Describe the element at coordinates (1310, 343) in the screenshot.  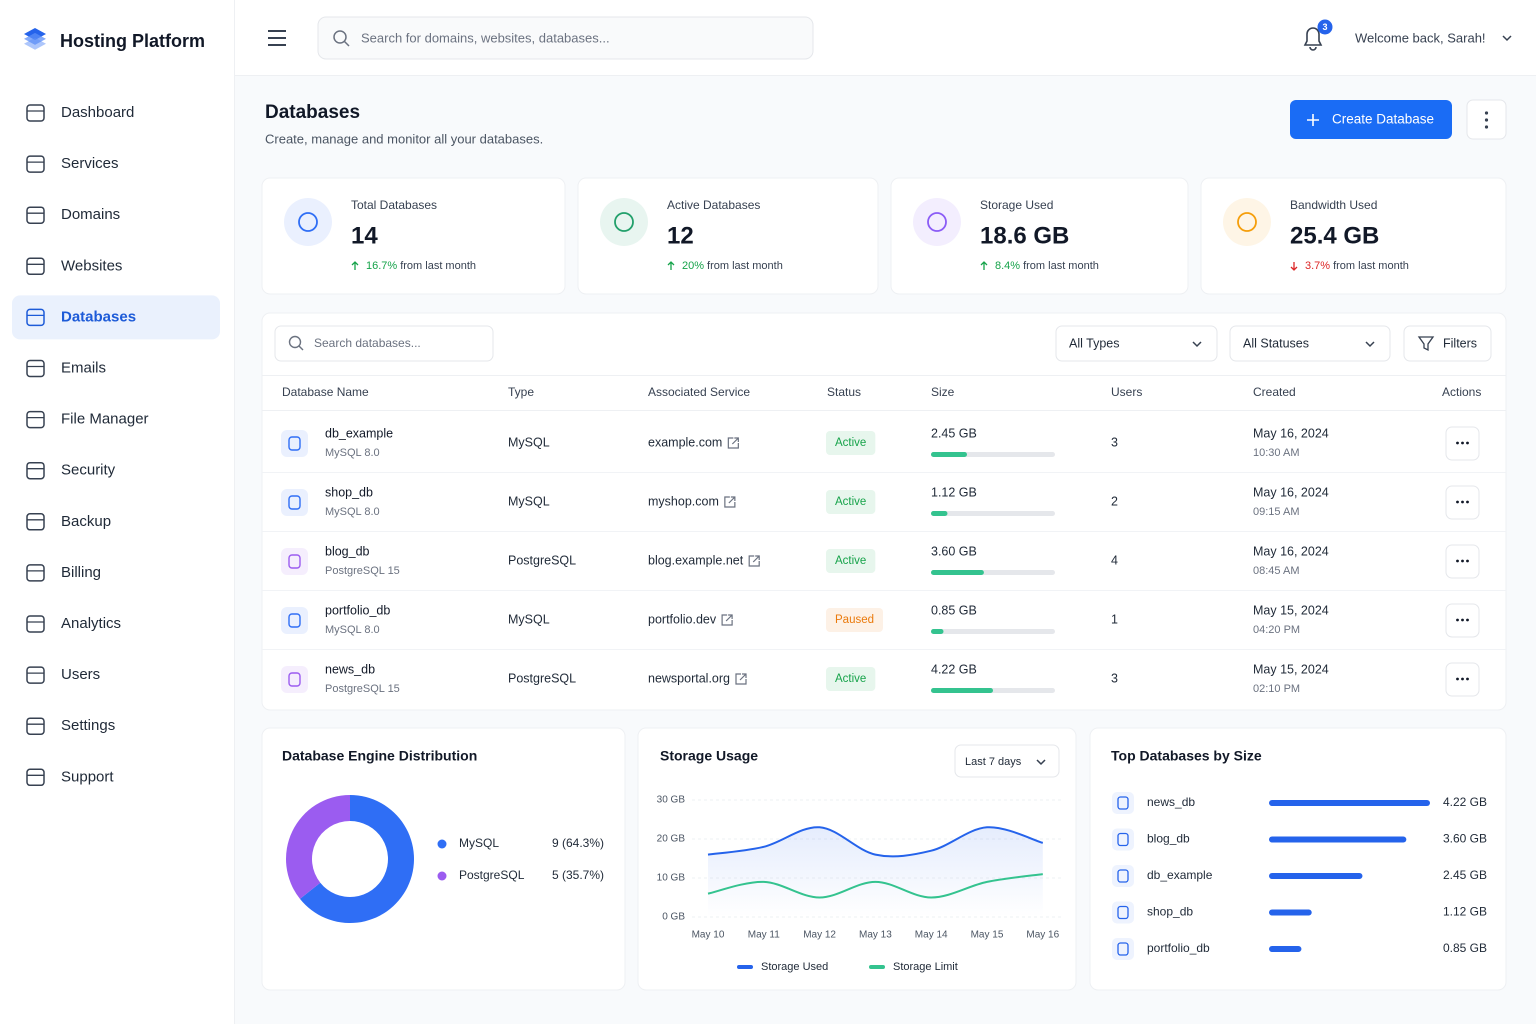
I see `status-filter` at that location.